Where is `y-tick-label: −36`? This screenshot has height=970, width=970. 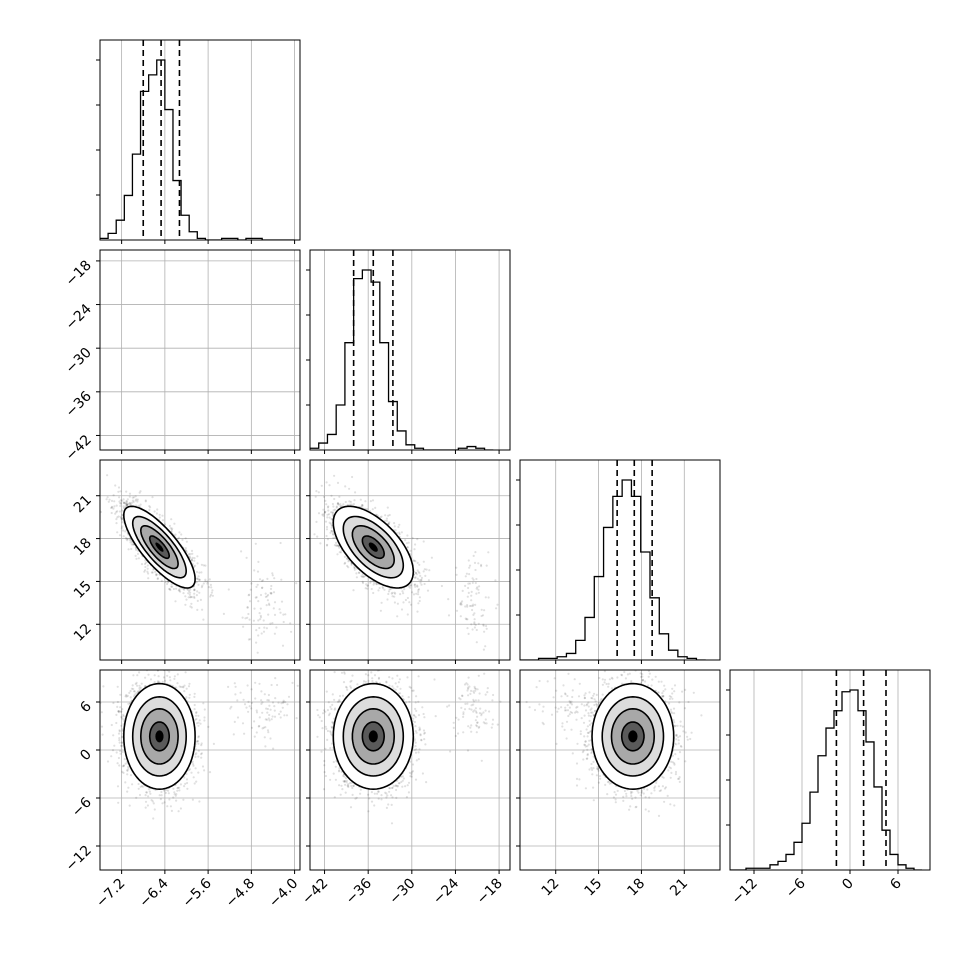 y-tick-label: −36 is located at coordinates (79, 404).